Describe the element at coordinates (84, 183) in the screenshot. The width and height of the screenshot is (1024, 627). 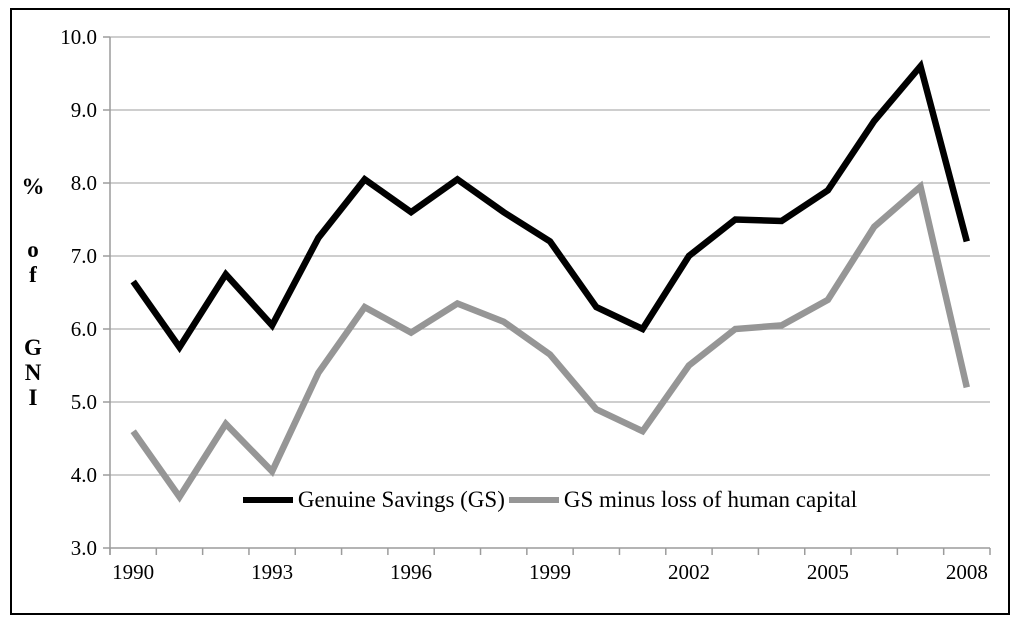
I see `y-tick-label: 8.0` at that location.